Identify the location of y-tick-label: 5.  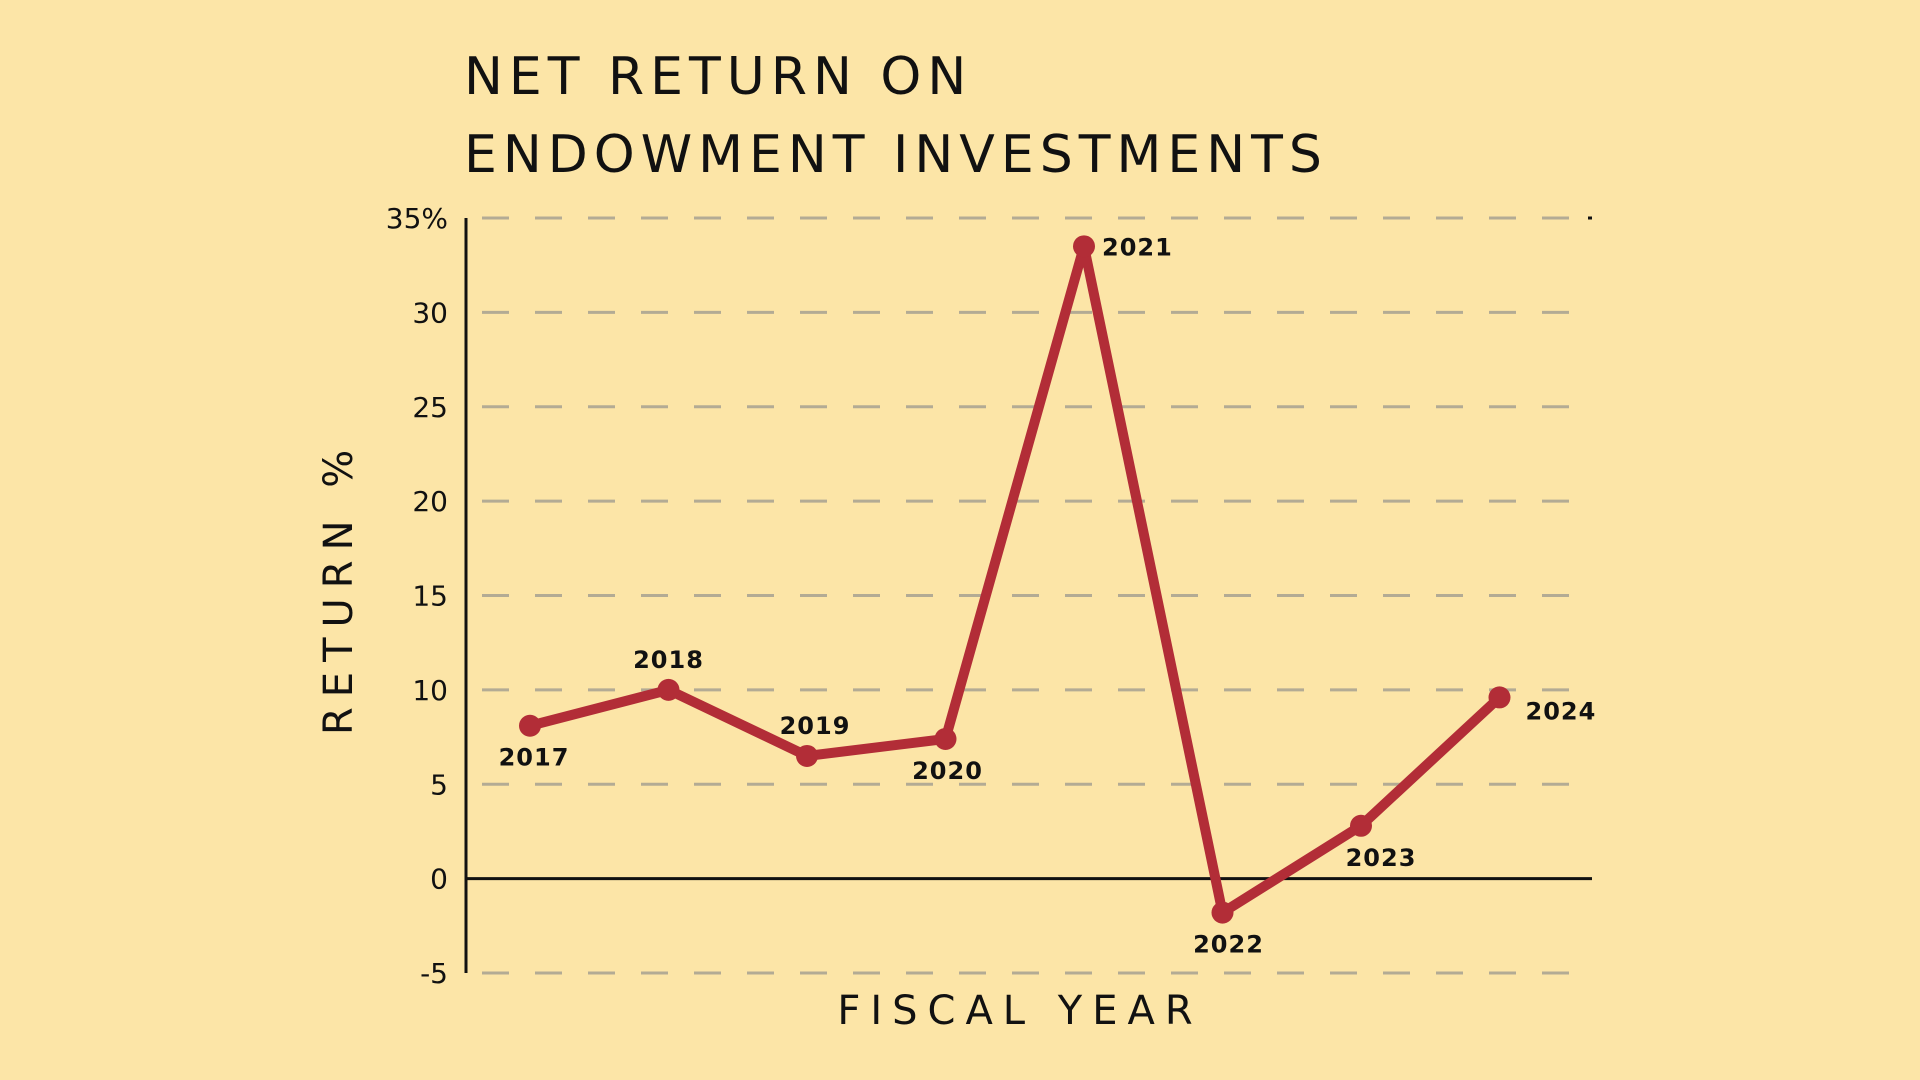
(439, 784).